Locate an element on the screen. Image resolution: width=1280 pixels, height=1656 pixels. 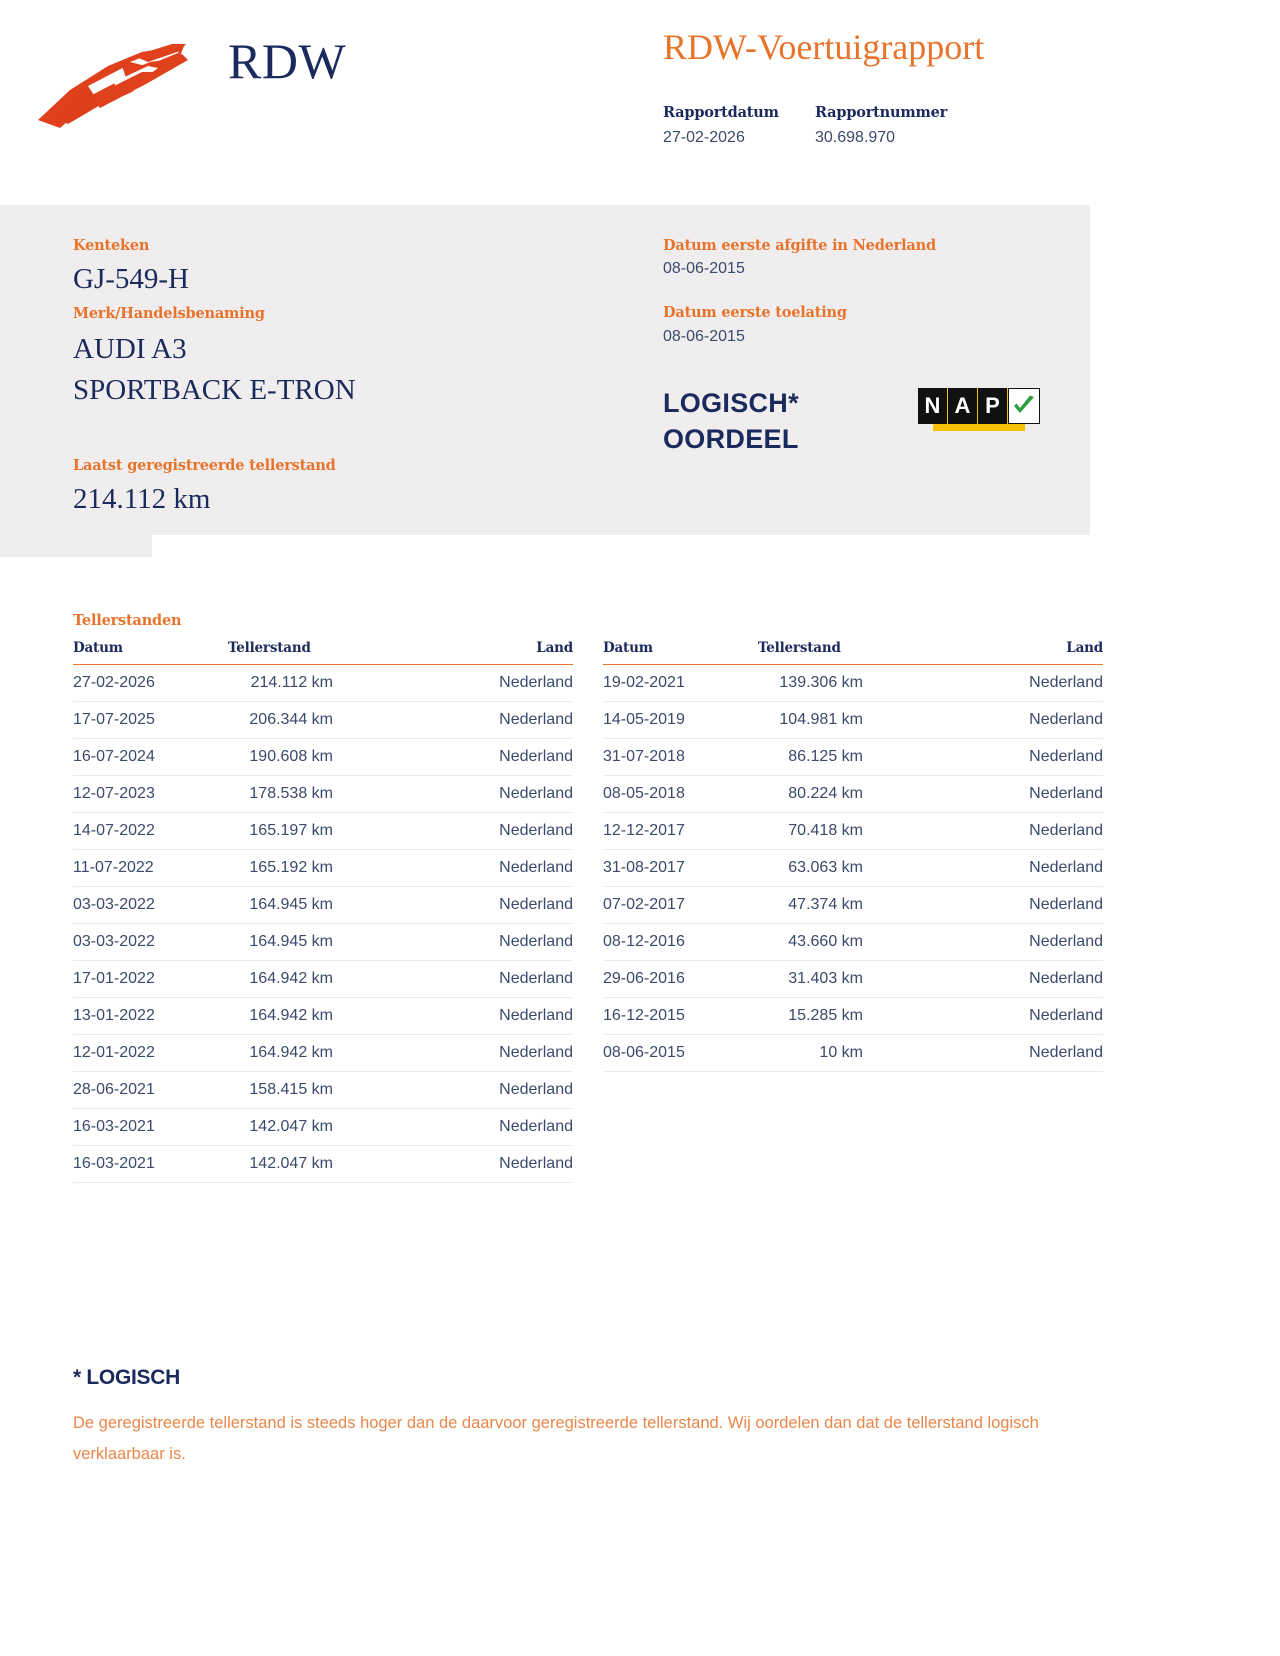
rdw-logo: RDW is located at coordinates (188, 78).